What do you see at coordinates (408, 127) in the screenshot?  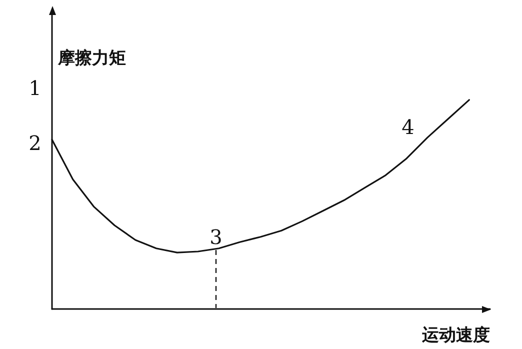 I see `annotation: 4` at bounding box center [408, 127].